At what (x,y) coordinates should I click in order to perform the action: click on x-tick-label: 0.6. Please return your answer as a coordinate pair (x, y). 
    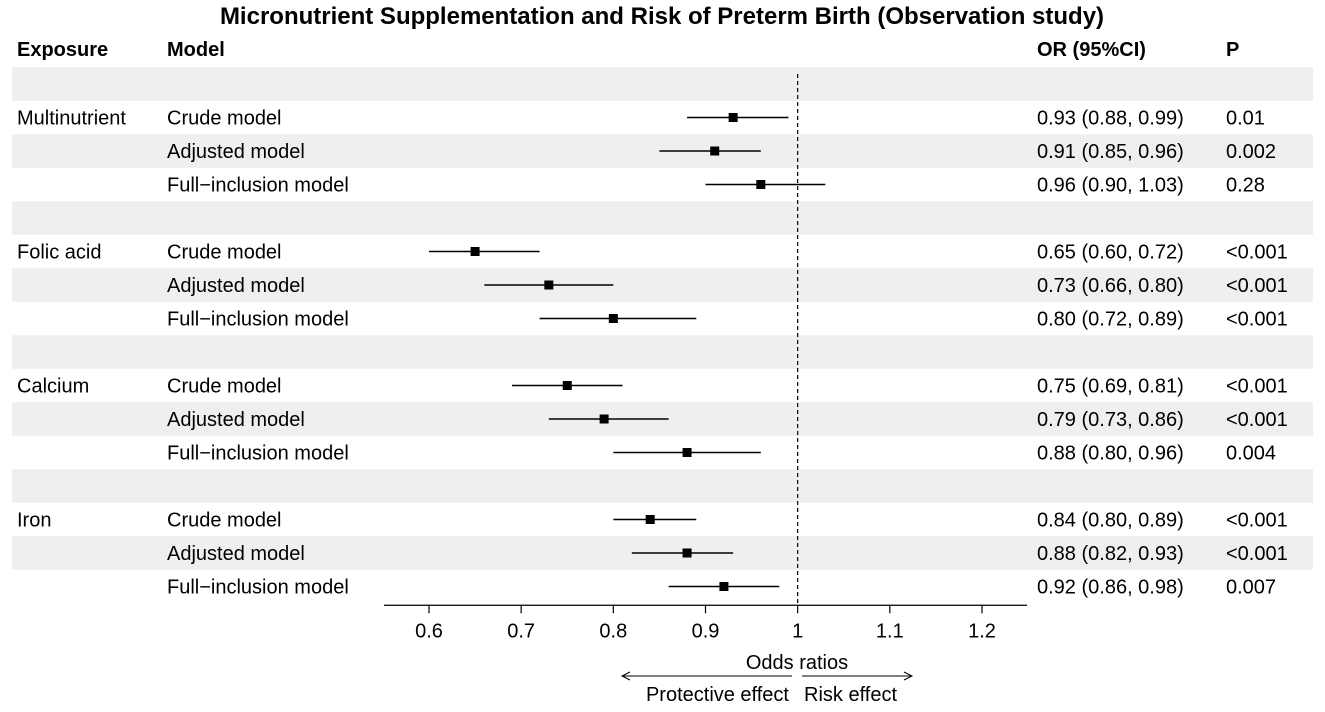
    Looking at the image, I should click on (429, 631).